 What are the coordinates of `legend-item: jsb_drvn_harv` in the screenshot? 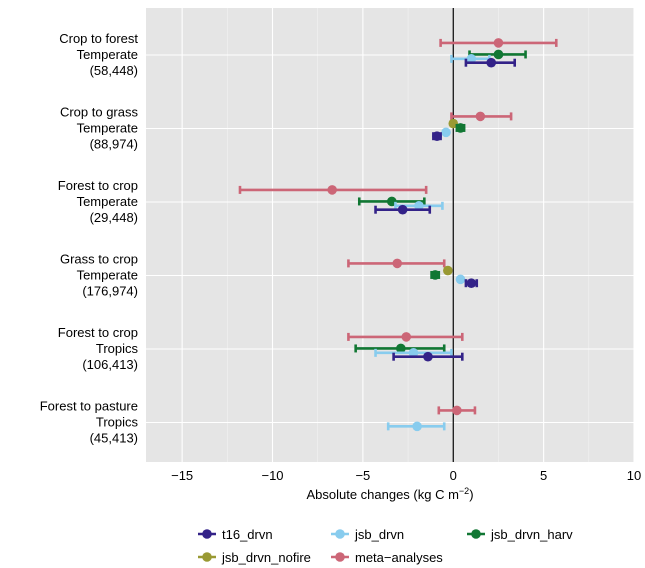 It's located at (520, 534).